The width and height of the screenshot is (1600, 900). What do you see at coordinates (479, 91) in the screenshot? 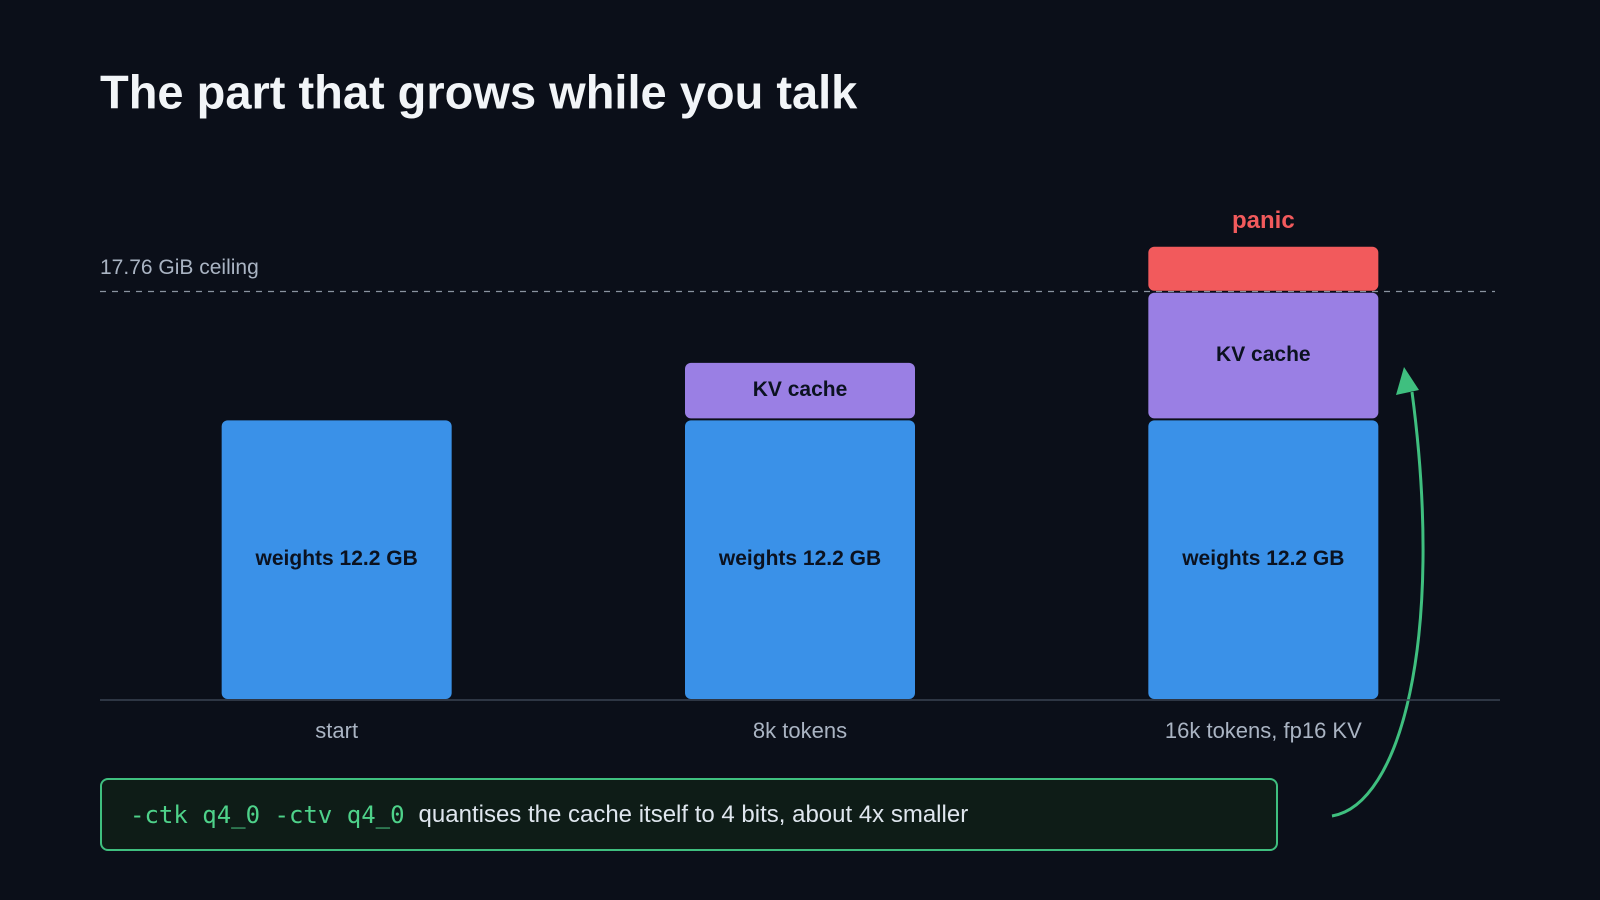
I see `chart-title: The part that grows while you talk` at bounding box center [479, 91].